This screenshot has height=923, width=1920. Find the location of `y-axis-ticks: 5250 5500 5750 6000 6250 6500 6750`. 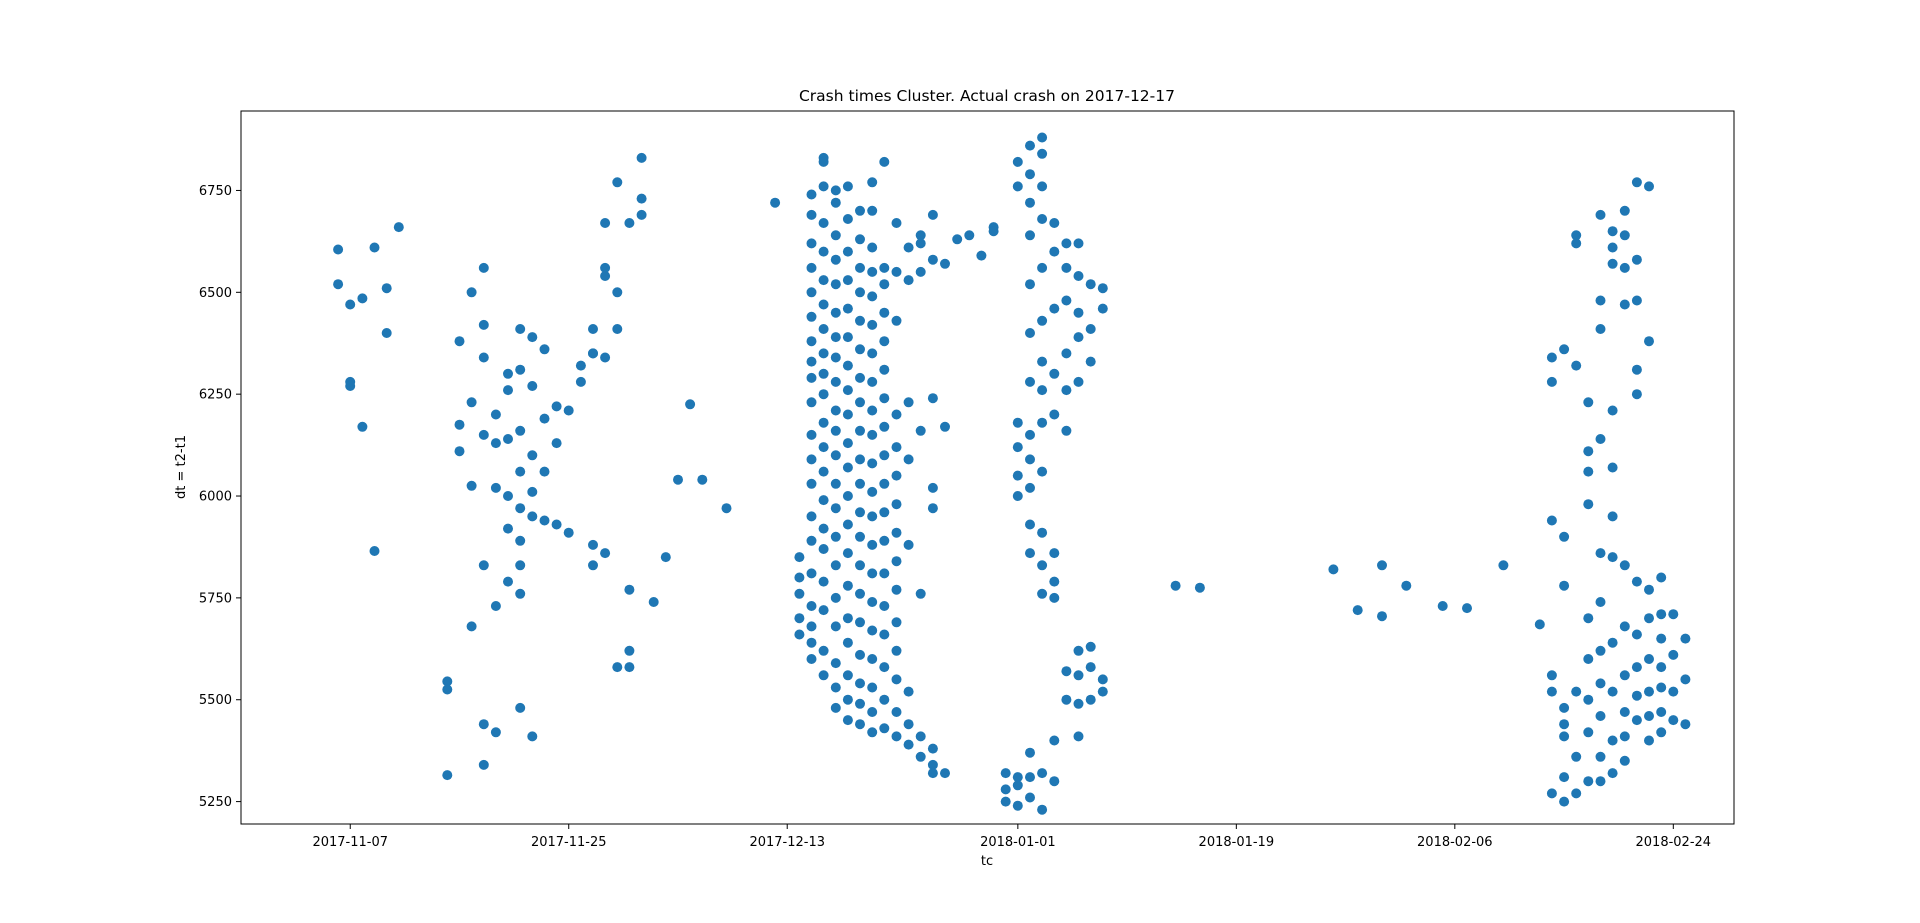

y-axis-ticks: 5250 5500 5750 6000 6250 6500 6750 is located at coordinates (220, 497).